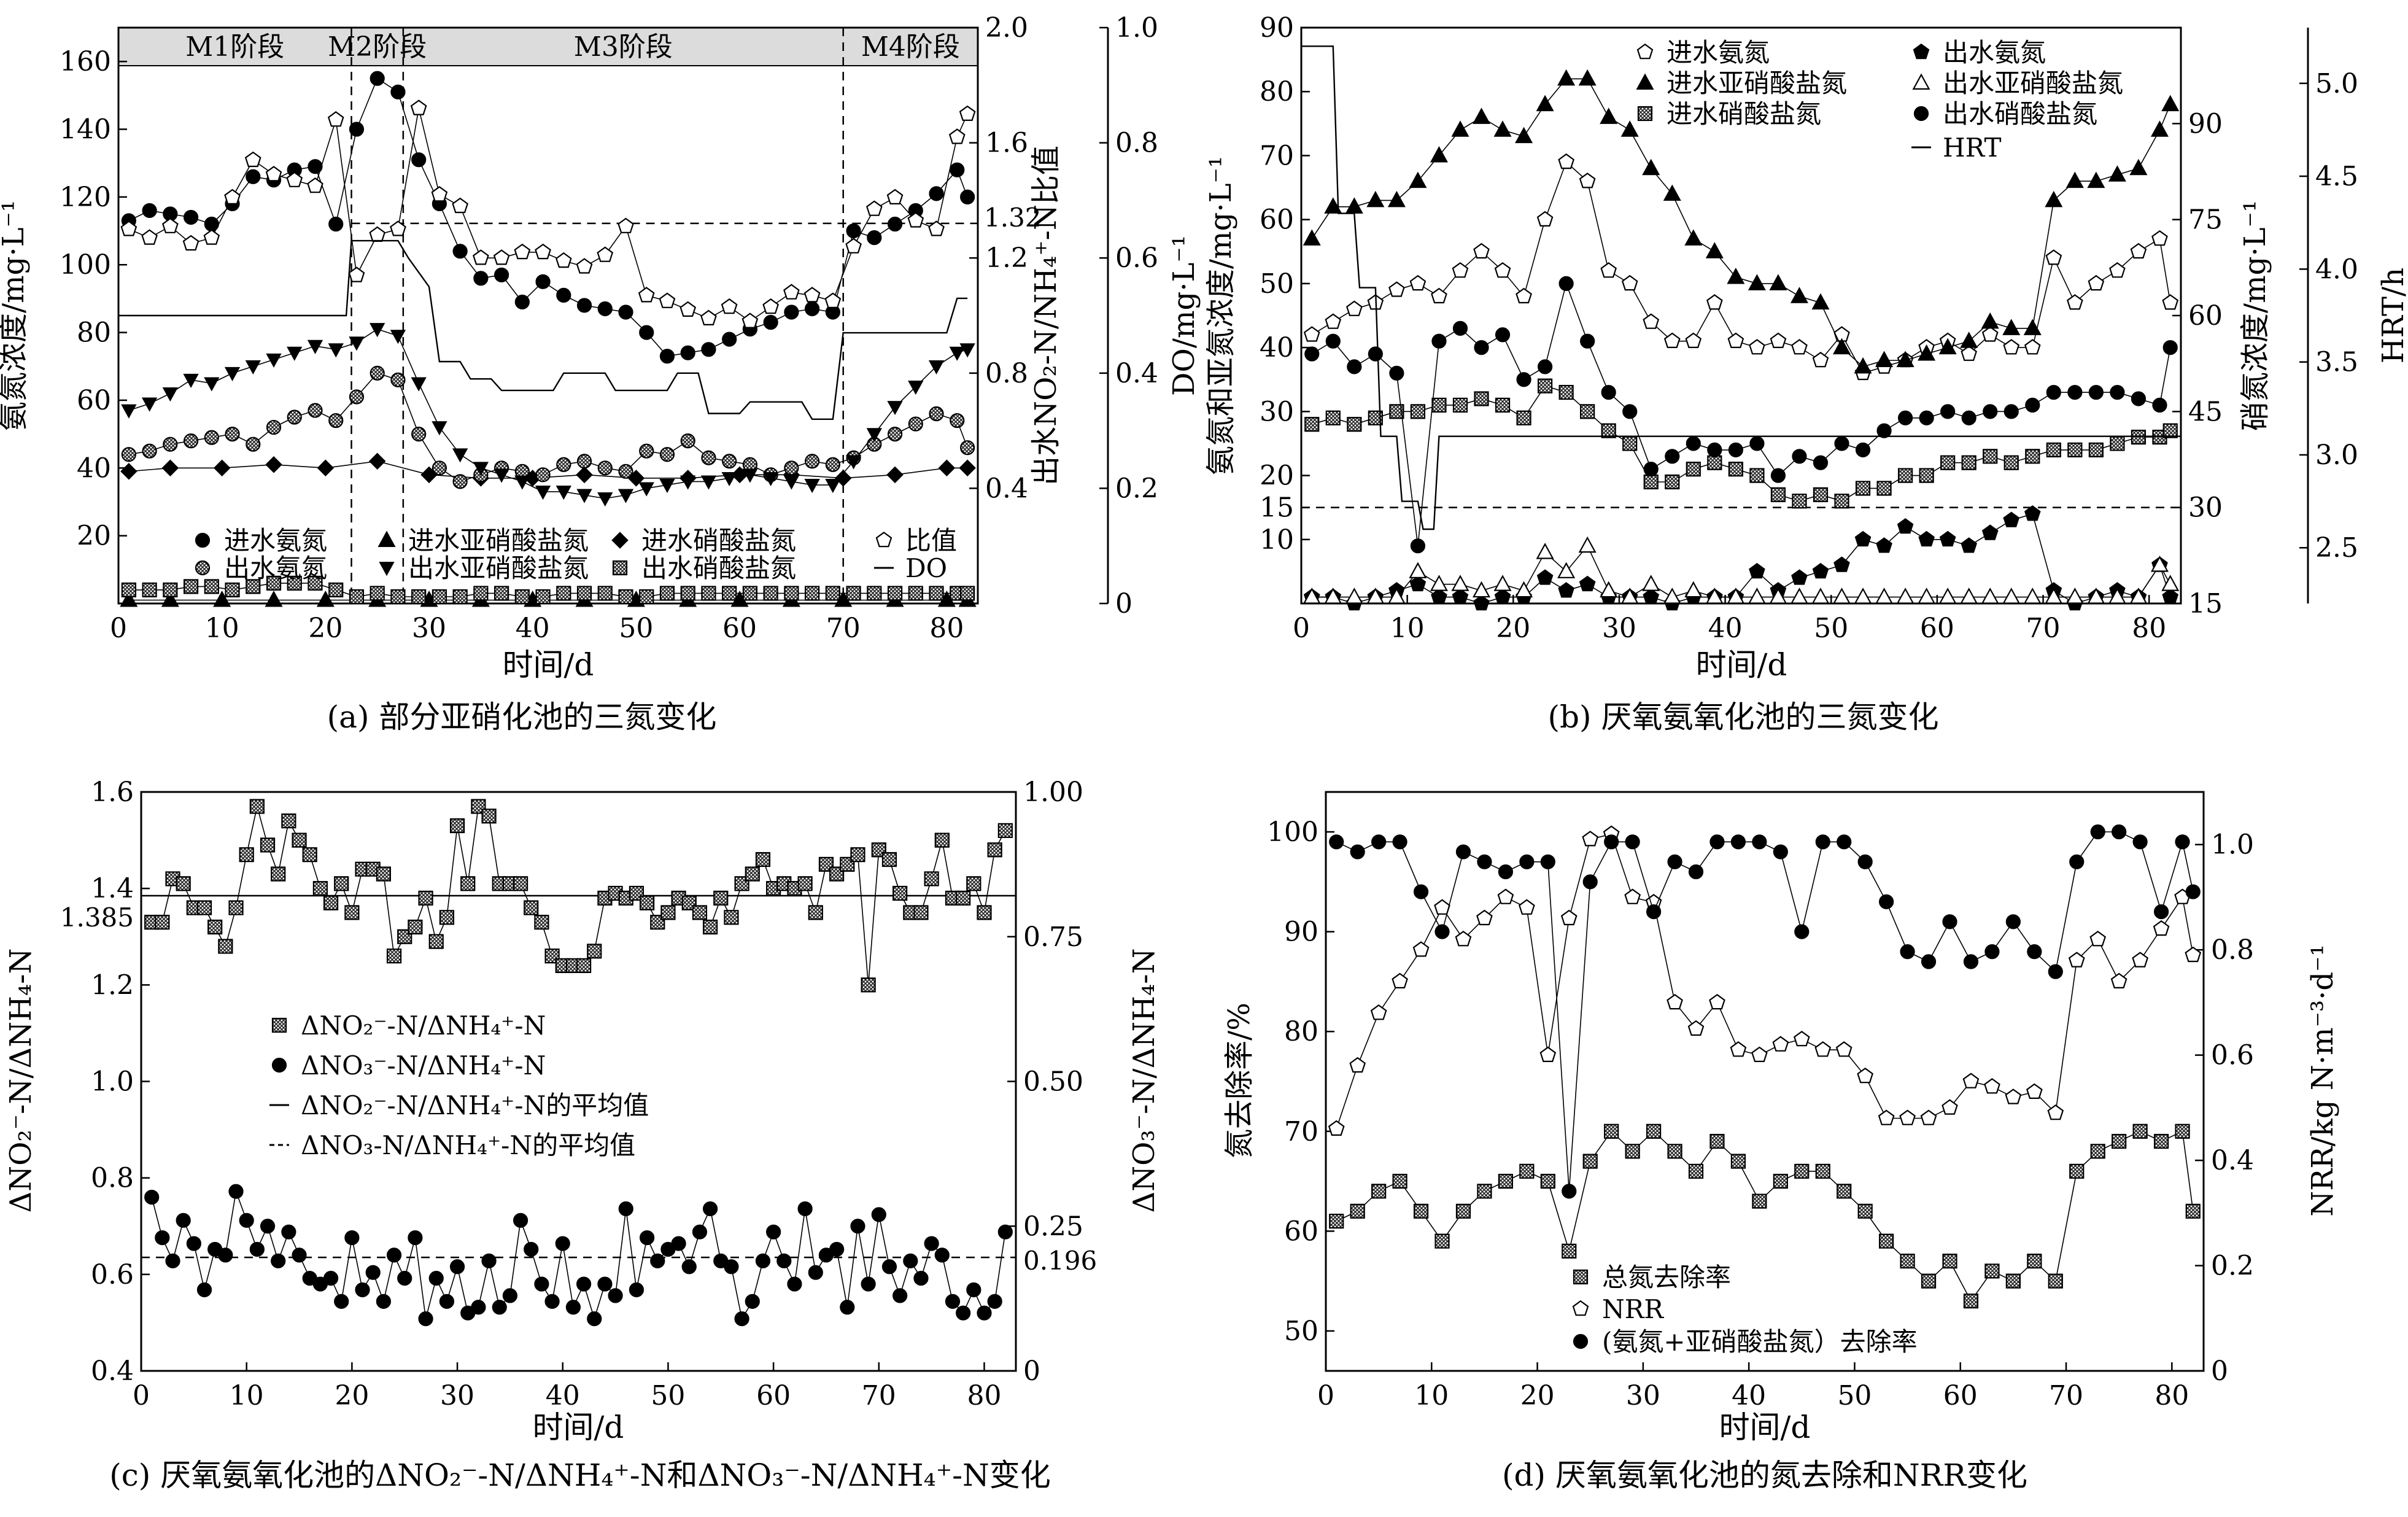 This screenshot has width=2408, height=1517. What do you see at coordinates (1619, 628) in the screenshot?
I see `chart-b-x-tick-label: 30` at bounding box center [1619, 628].